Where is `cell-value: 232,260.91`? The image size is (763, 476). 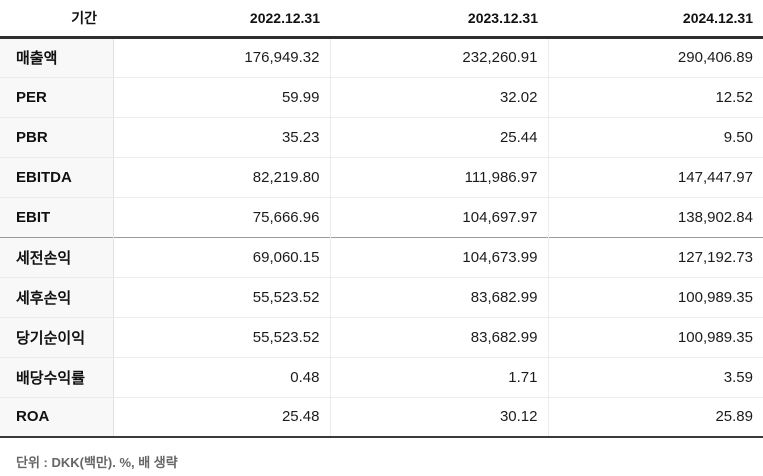 cell-value: 232,260.91 is located at coordinates (438, 56).